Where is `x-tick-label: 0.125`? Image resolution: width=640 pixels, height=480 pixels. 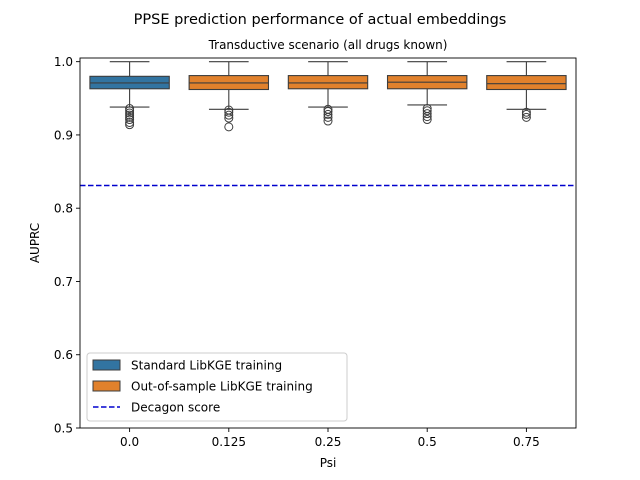 x-tick-label: 0.125 is located at coordinates (229, 442).